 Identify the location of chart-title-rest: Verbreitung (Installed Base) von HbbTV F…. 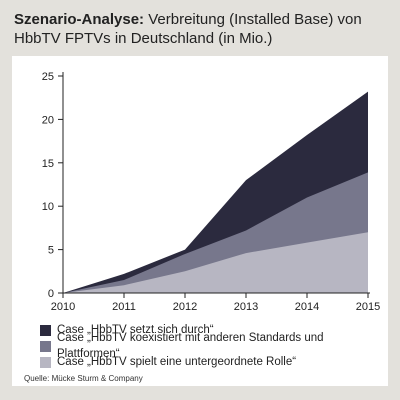
(188, 29).